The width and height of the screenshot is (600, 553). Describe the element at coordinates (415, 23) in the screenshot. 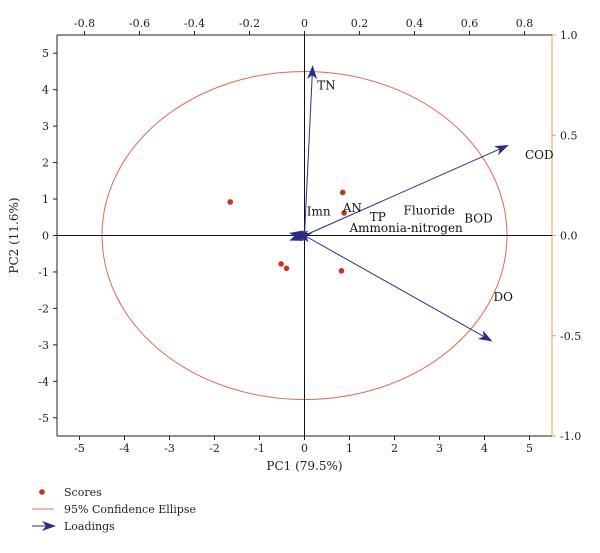

I see `top-tick-label: 0.4` at that location.